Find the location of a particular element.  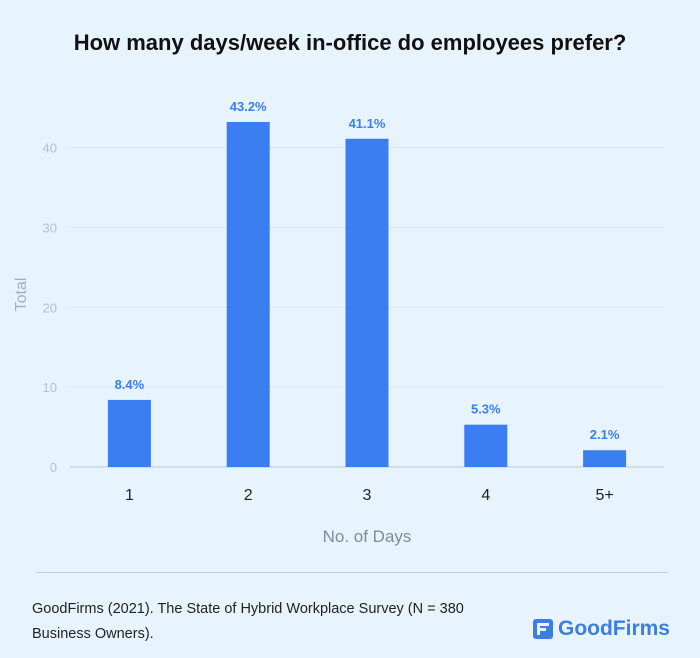

x-axis-title: No. of Days is located at coordinates (367, 536).